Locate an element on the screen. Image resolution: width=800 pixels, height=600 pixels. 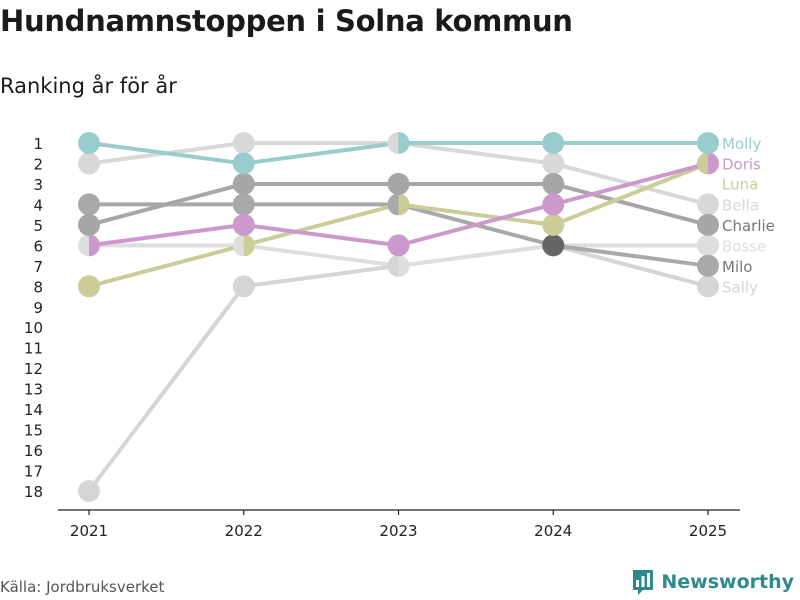
x-tick-label: 2025 is located at coordinates (708, 531).